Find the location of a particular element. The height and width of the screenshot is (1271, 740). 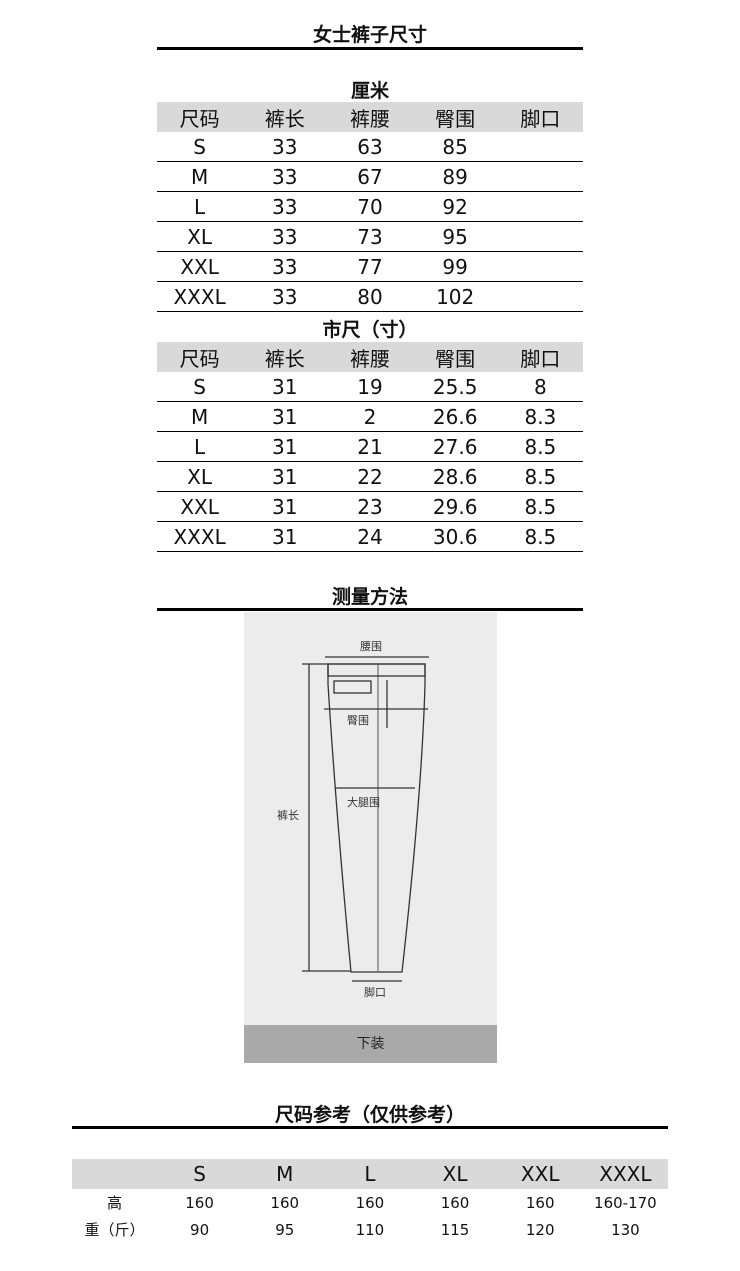

table-cell: 160-170 is located at coordinates (625, 1202).